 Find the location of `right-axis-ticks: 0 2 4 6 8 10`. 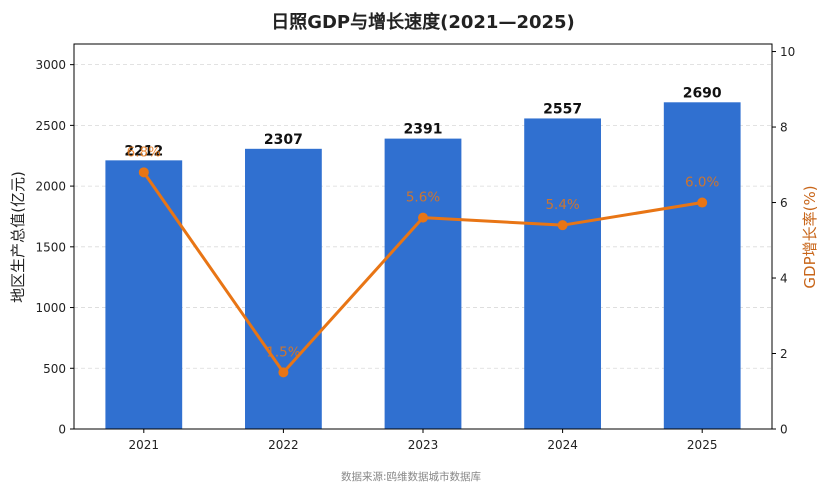

right-axis-ticks: 0 2 4 6 8 10 is located at coordinates (783, 241).